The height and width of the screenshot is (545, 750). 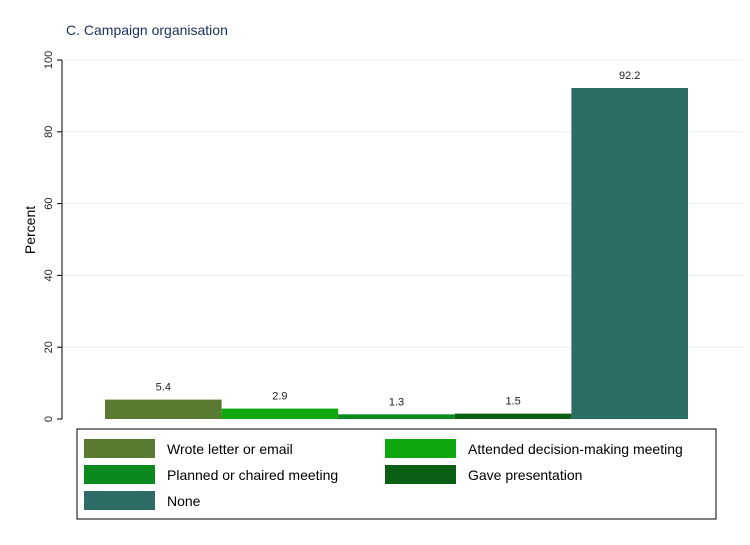 What do you see at coordinates (184, 501) in the screenshot?
I see `legend-label: None` at bounding box center [184, 501].